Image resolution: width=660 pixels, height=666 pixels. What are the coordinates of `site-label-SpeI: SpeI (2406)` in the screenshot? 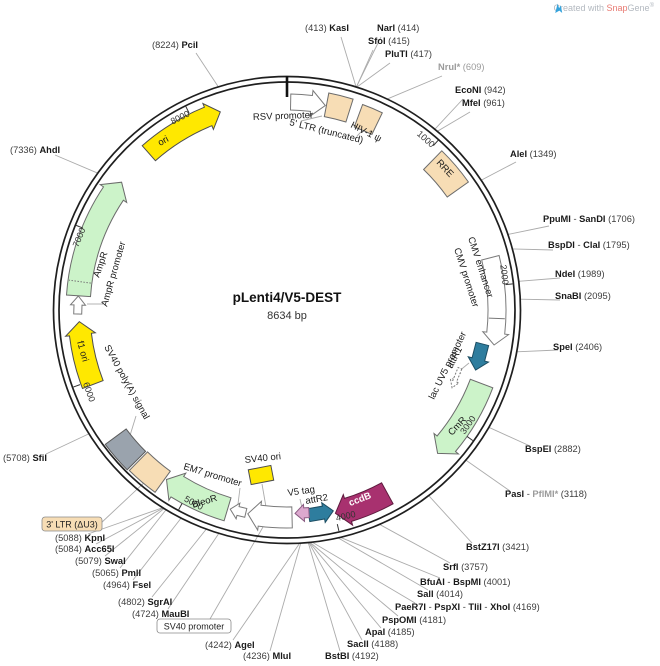 It's located at (577, 347).